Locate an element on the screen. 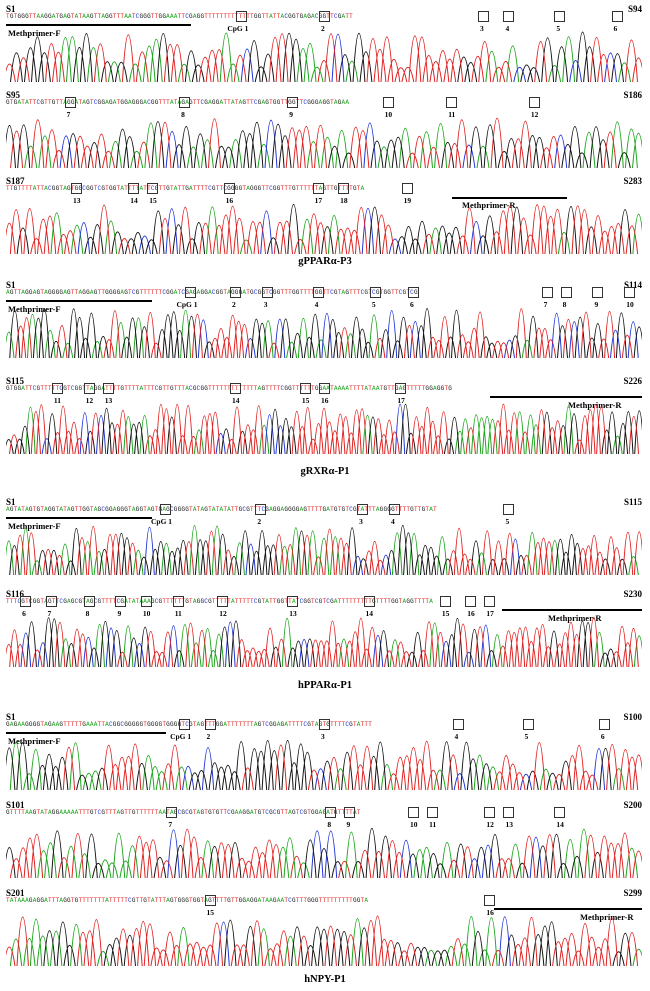 Image resolution: width=650 pixels, height=991 pixels. row-end-label: S230 is located at coordinates (632, 594).